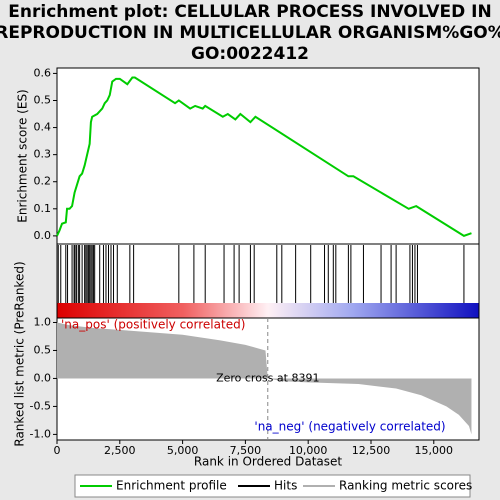  I want to click on rank-band, so click(268, 310).